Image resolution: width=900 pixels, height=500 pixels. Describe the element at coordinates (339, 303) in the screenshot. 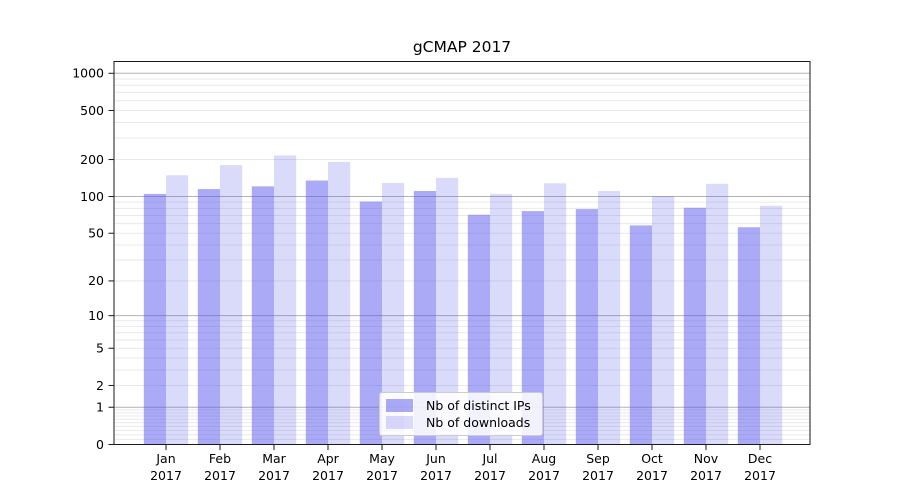

I see `bar-downloads-apr` at that location.